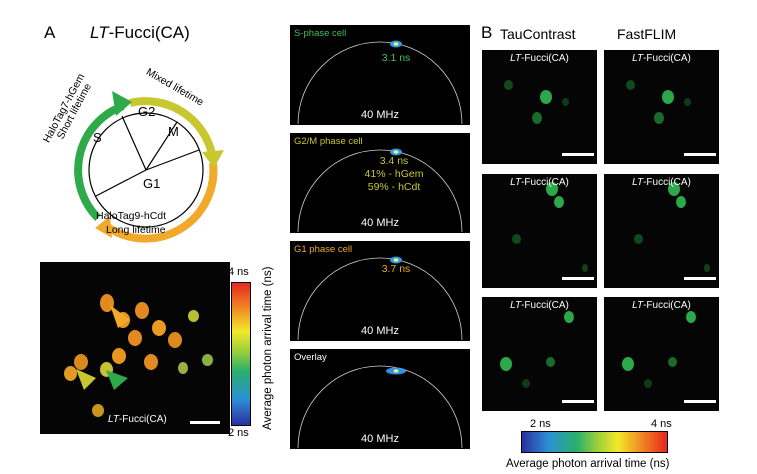 The width and height of the screenshot is (757, 474). I want to click on phasor-plot: Overlay 40 MHz, so click(380, 399).